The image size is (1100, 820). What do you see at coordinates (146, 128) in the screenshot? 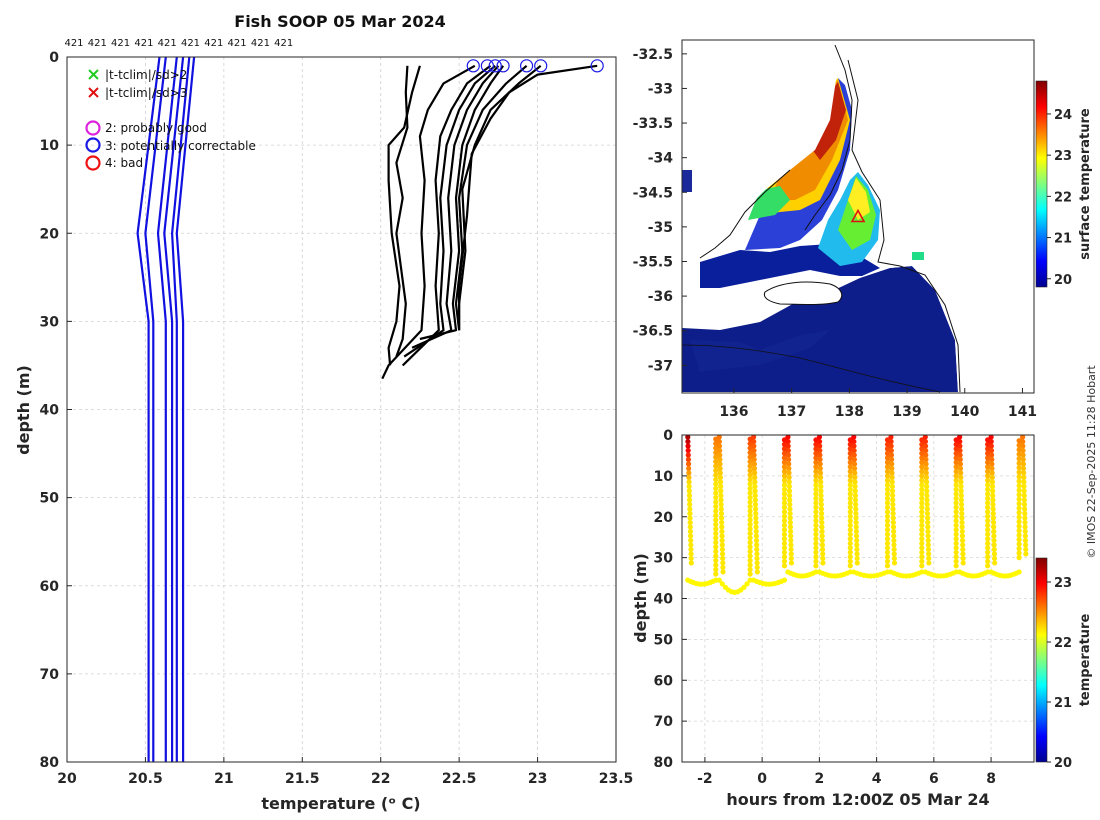
I see `legend-item-flag2: 2: probably good` at bounding box center [146, 128].